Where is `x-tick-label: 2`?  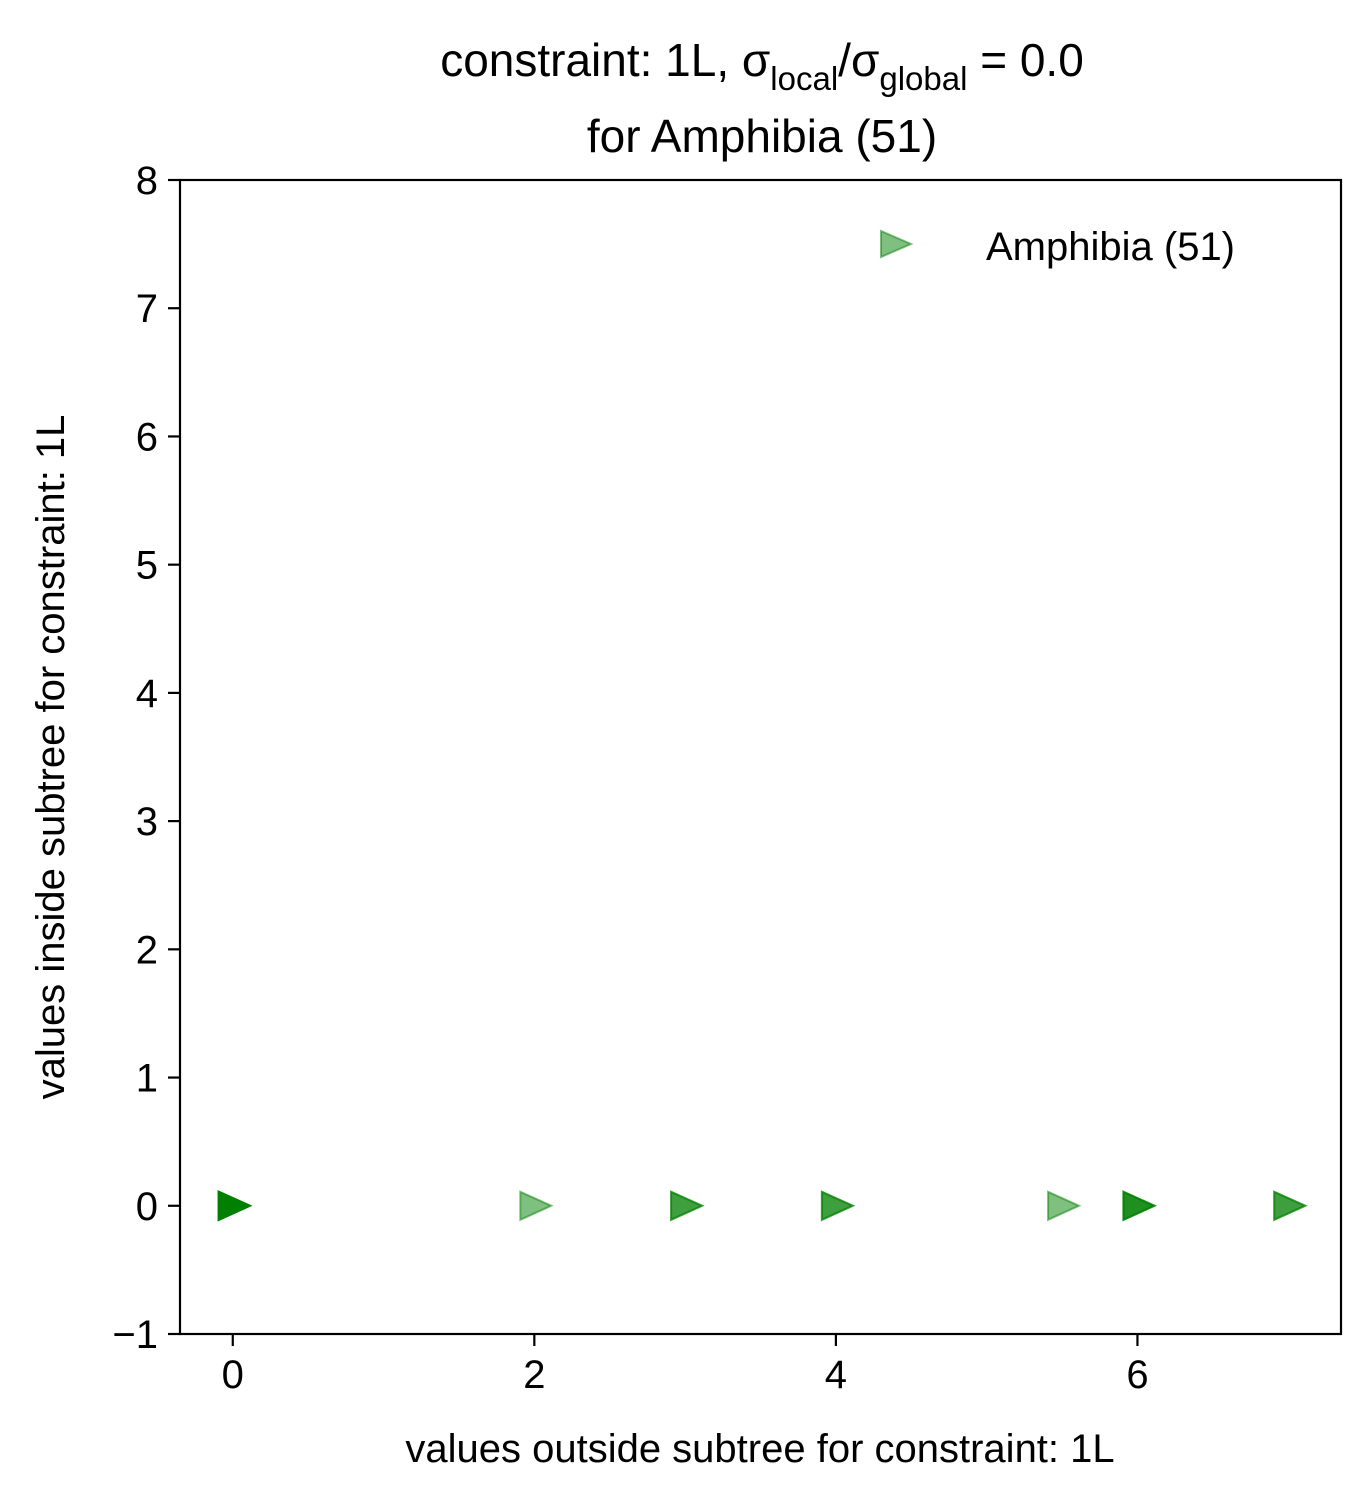
x-tick-label: 2 is located at coordinates (534, 1375).